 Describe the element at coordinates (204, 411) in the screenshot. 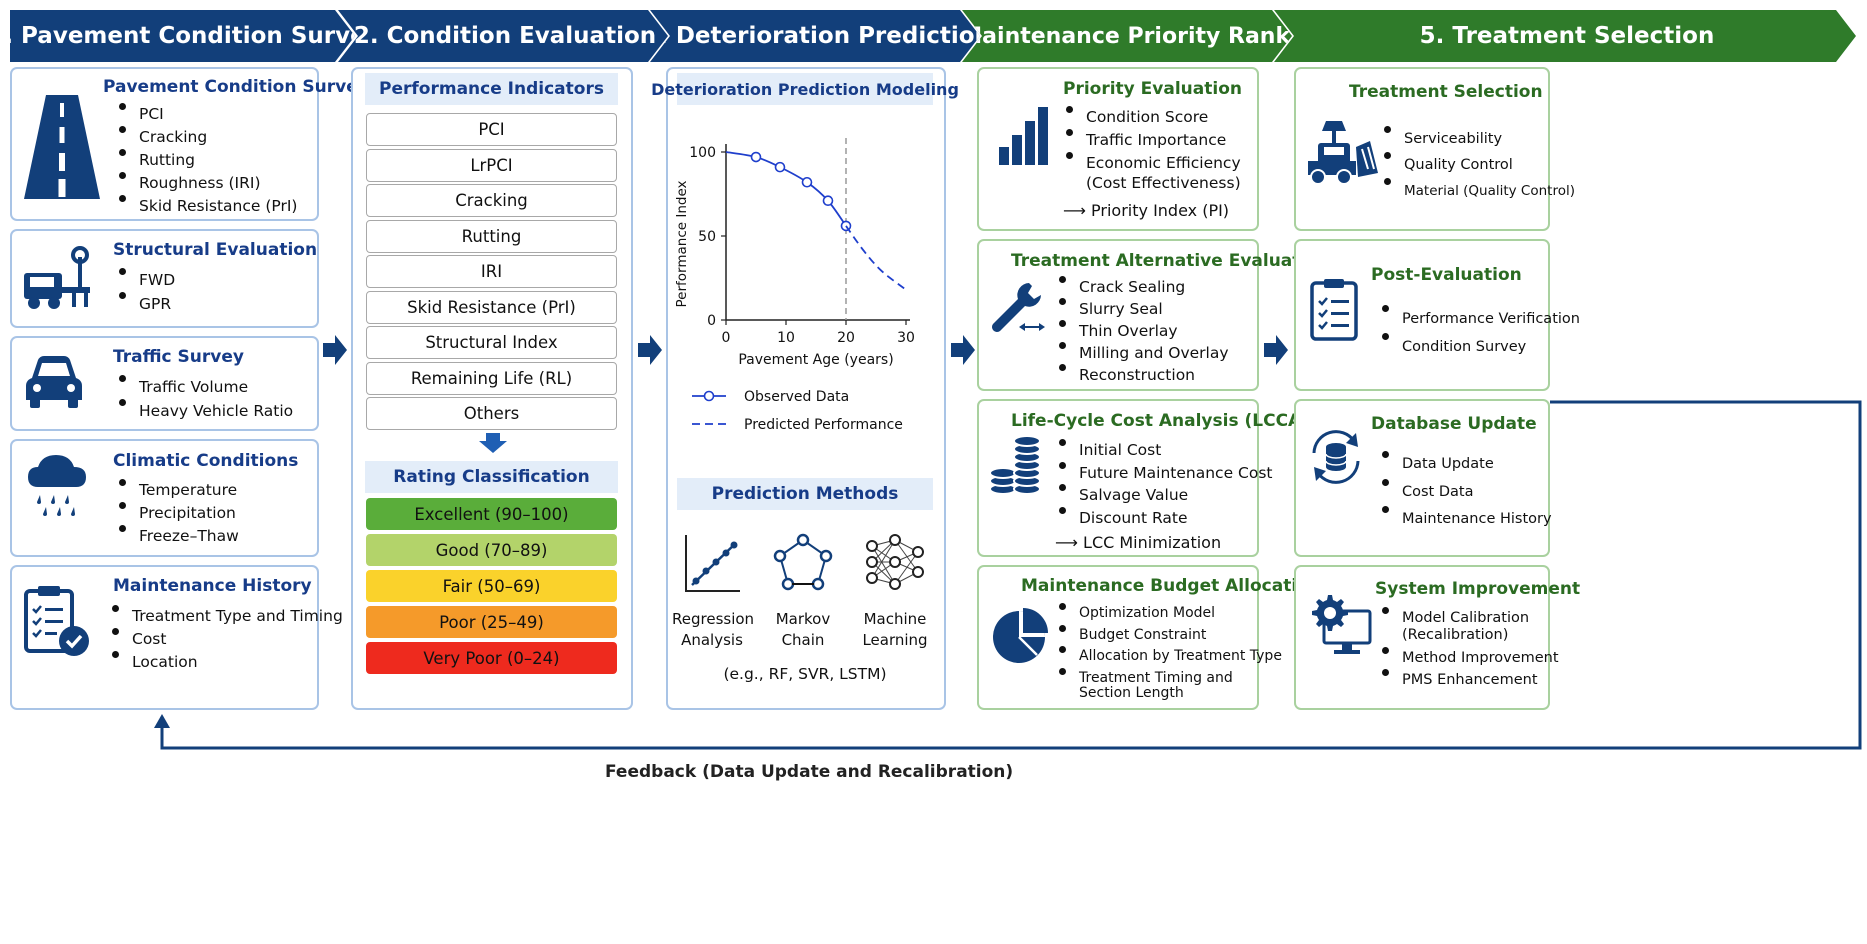

I see `list-item: Heavy Vehicle Ratio` at that location.